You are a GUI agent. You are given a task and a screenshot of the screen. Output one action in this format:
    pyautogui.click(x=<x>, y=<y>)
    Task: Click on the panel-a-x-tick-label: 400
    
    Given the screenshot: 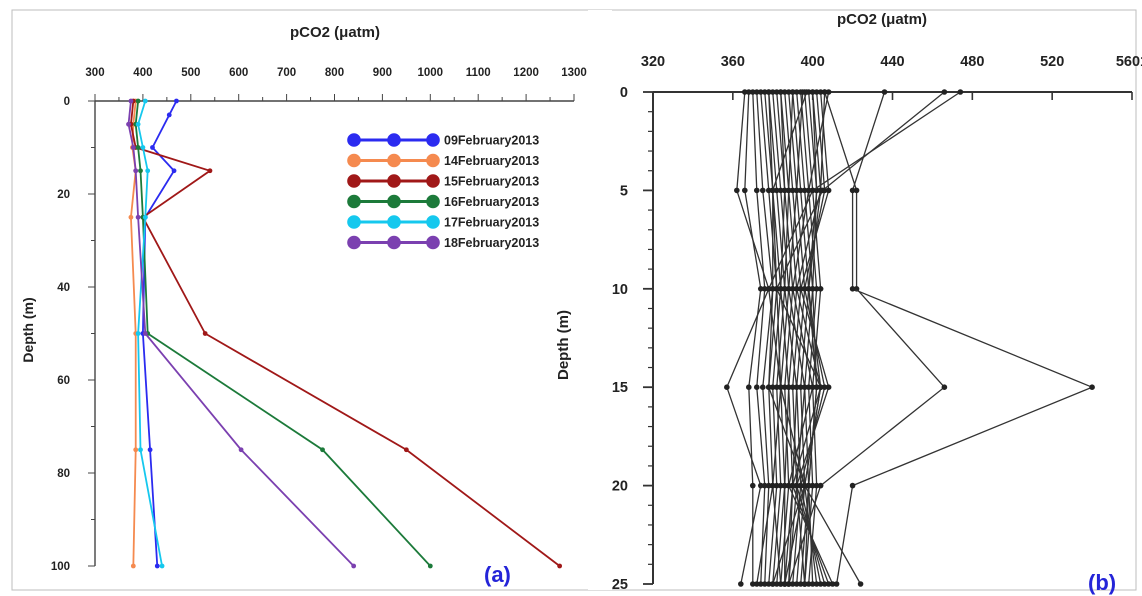 What is the action you would take?
    pyautogui.click(x=142, y=73)
    